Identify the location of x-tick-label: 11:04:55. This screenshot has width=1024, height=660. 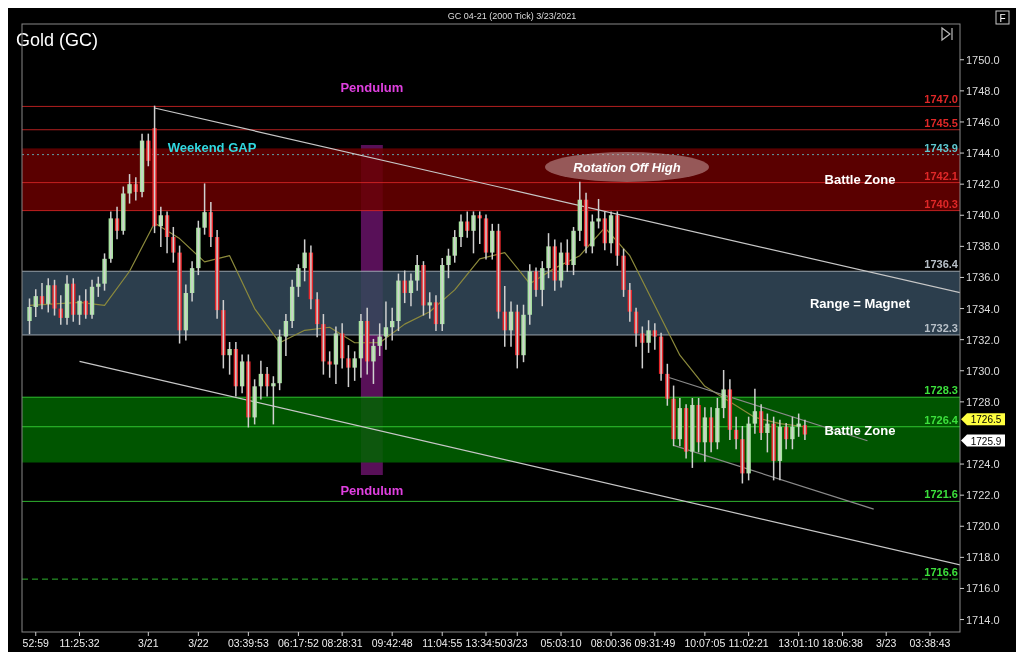
(442, 643).